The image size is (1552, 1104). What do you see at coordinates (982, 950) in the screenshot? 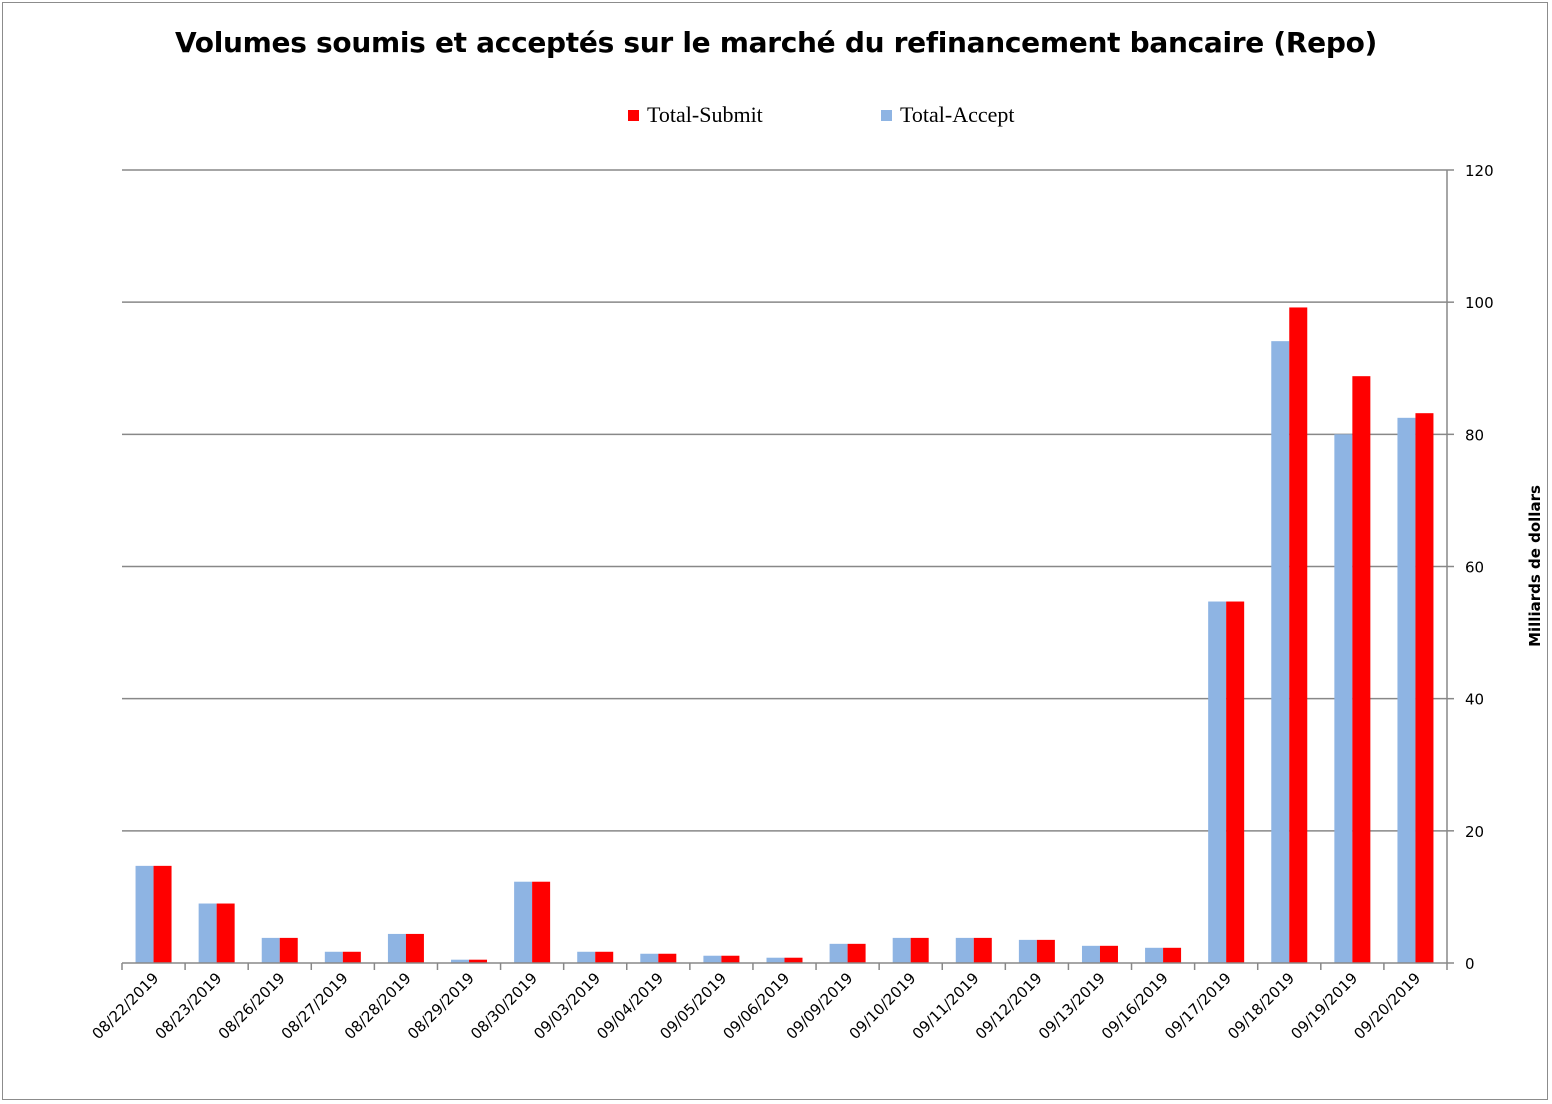
I see `bar-total-submit-09-11-2019` at bounding box center [982, 950].